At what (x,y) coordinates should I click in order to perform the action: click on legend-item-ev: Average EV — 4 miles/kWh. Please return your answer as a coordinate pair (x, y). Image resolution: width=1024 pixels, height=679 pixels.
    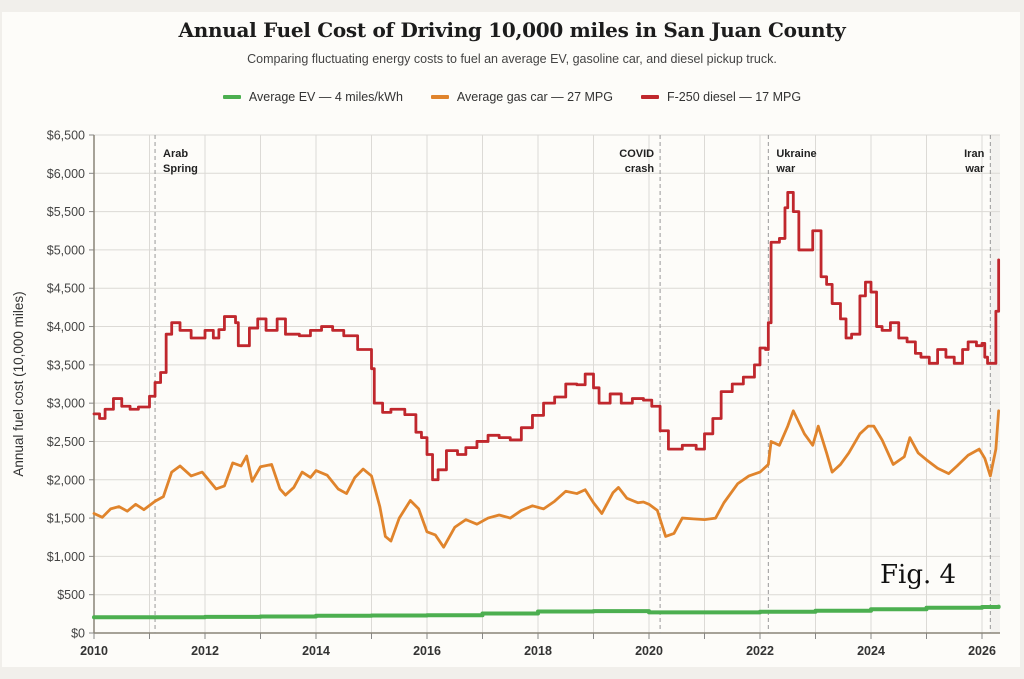
    Looking at the image, I should click on (312, 97).